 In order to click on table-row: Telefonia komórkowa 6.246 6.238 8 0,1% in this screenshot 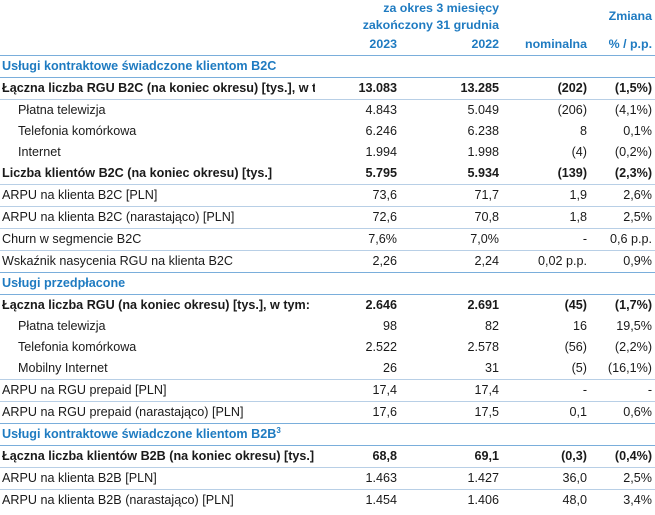, I will do `click(327, 131)`.